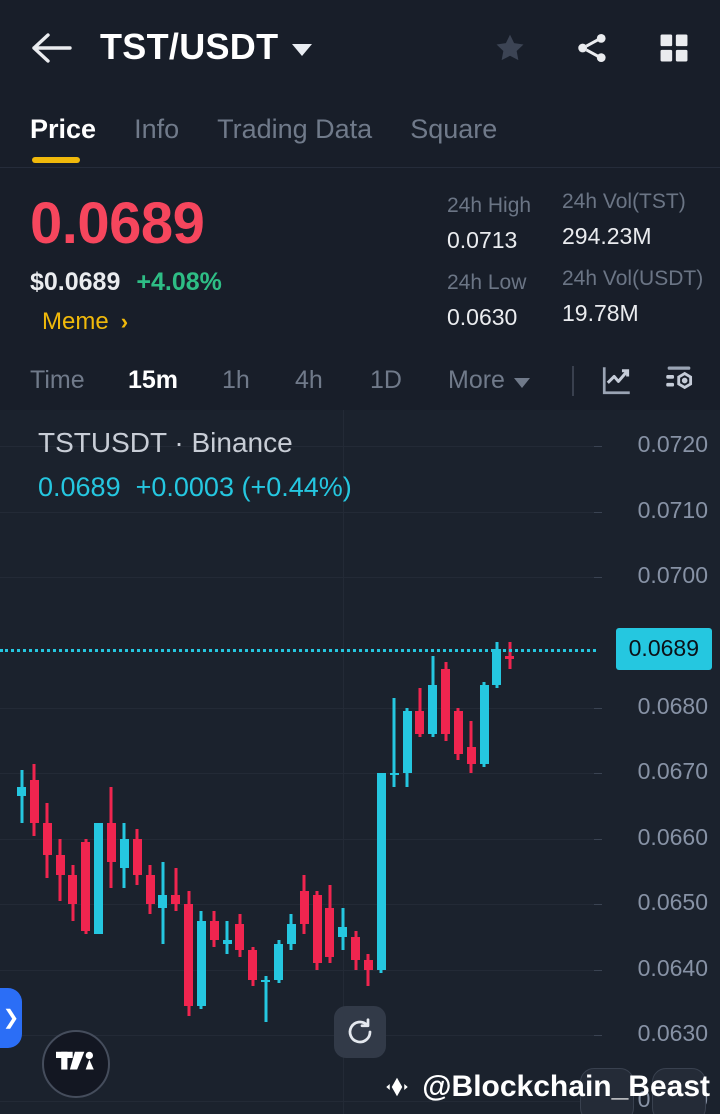 This screenshot has height=1114, width=720. What do you see at coordinates (617, 382) in the screenshot?
I see `chart-type-icon` at bounding box center [617, 382].